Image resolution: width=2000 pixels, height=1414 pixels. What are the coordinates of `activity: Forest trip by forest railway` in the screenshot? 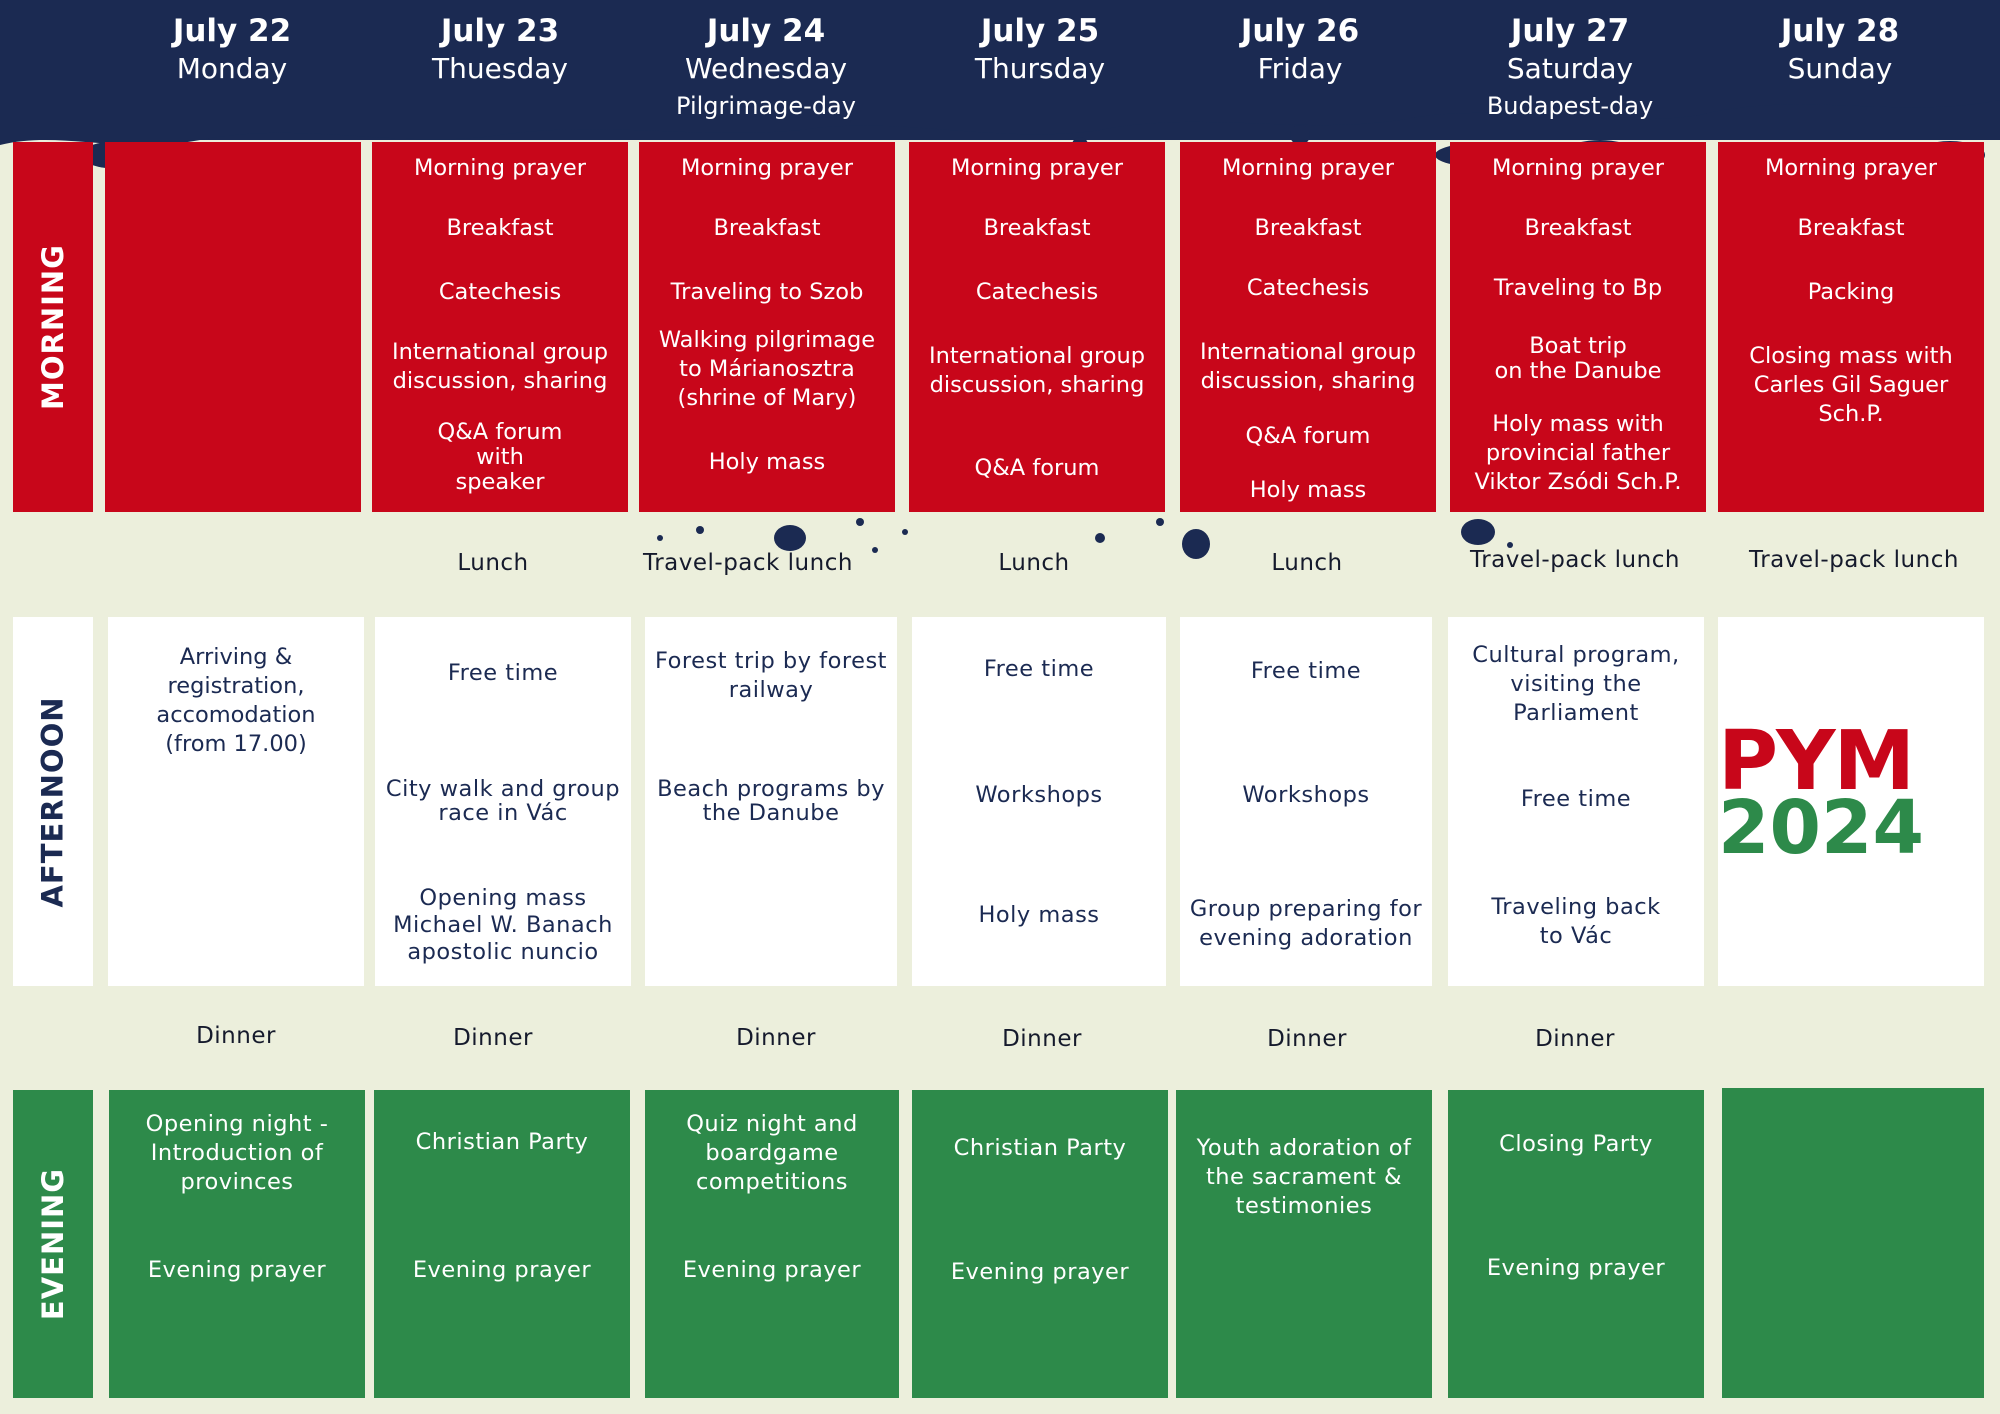 It's located at (771, 675).